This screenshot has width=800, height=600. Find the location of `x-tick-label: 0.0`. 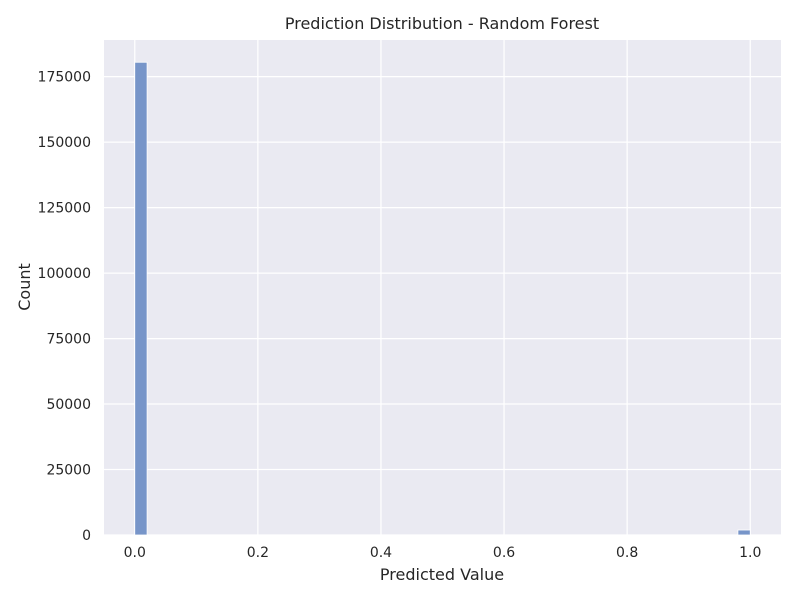

x-tick-label: 0.0 is located at coordinates (135, 553).